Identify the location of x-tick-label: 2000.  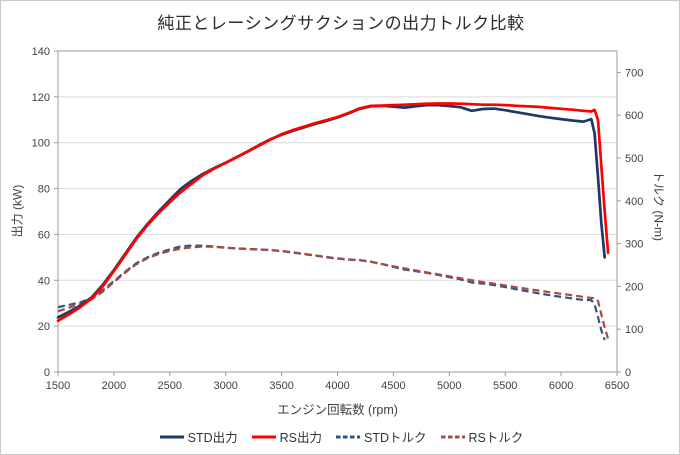
(114, 386).